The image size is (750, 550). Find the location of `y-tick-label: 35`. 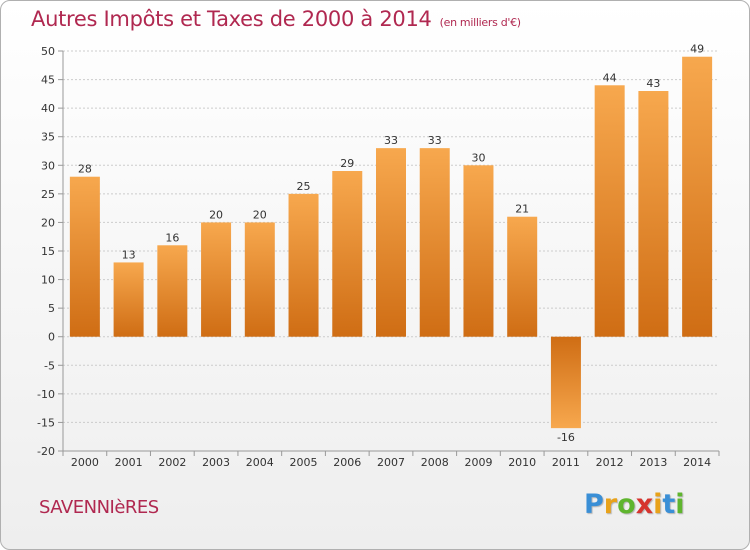

y-tick-label: 35 is located at coordinates (48, 137).